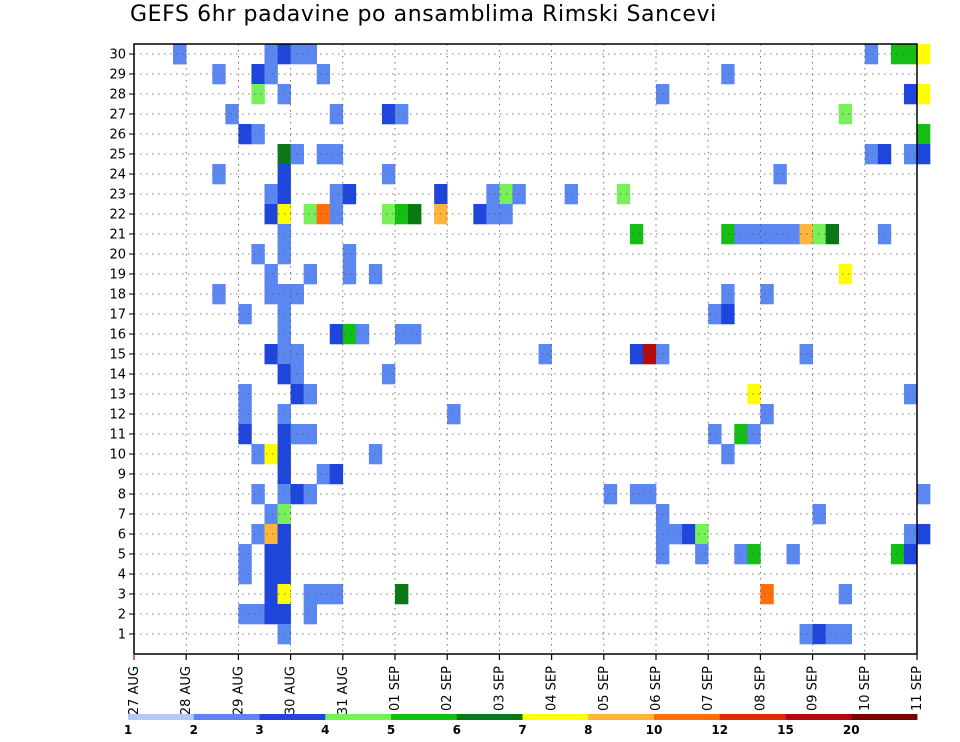 The width and height of the screenshot is (960, 742). I want to click on y-tick-label: 7, so click(122, 515).